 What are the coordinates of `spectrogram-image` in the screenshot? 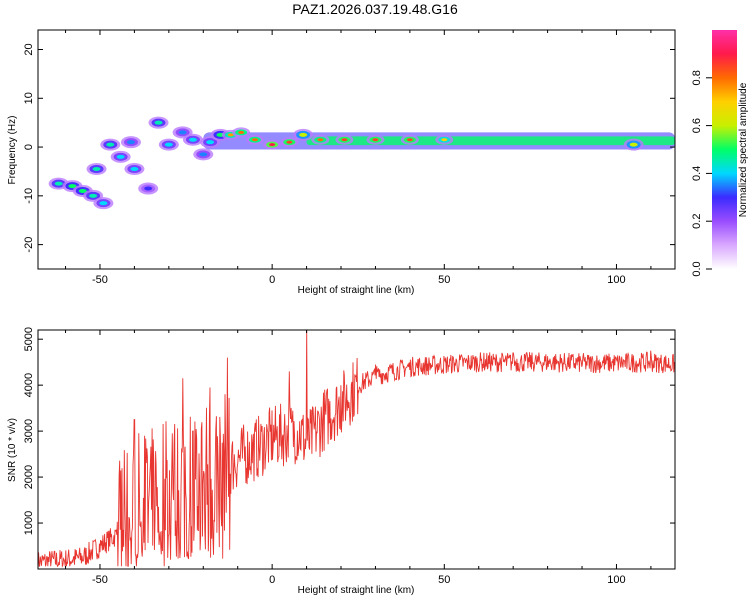 It's located at (361, 163).